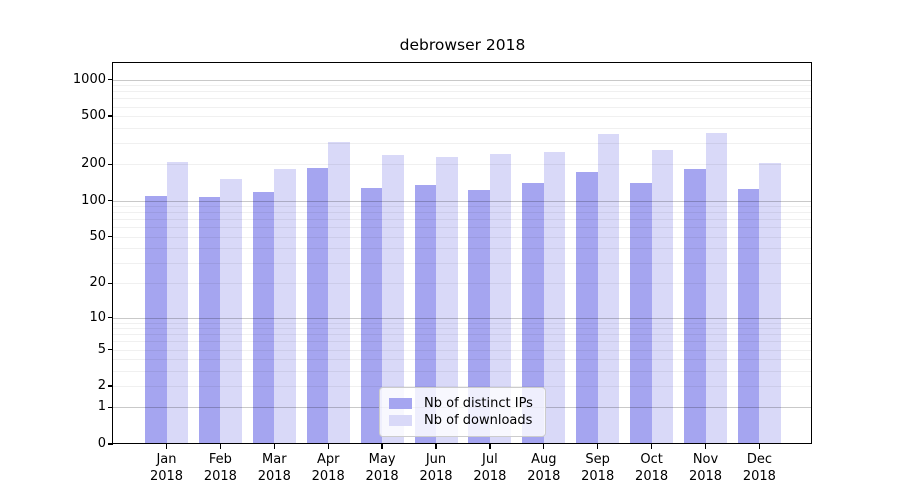 The image size is (900, 500). Describe the element at coordinates (177, 302) in the screenshot. I see `bar-downloads-jan` at that location.